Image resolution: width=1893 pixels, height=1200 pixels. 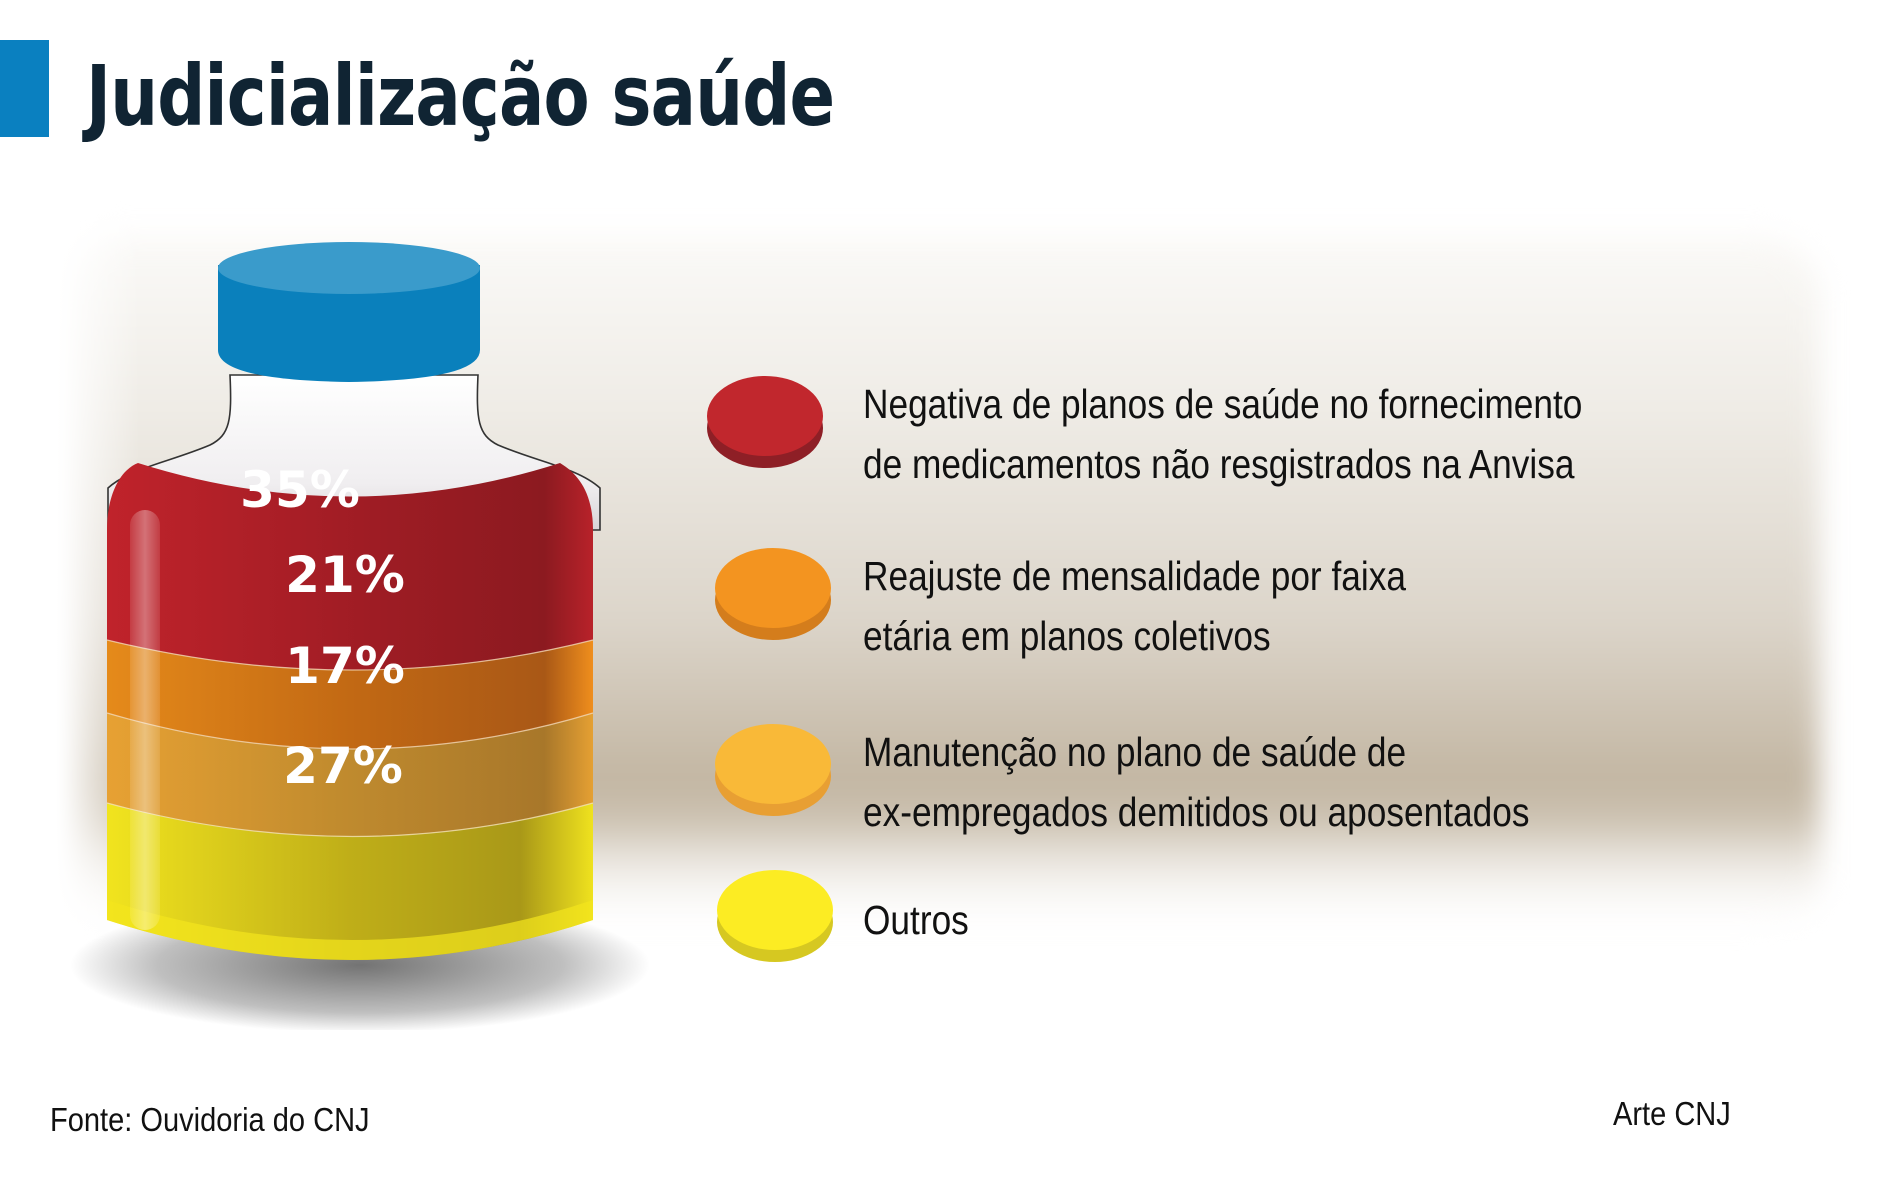 What do you see at coordinates (773, 770) in the screenshot?
I see `light-orange-pill-icon` at bounding box center [773, 770].